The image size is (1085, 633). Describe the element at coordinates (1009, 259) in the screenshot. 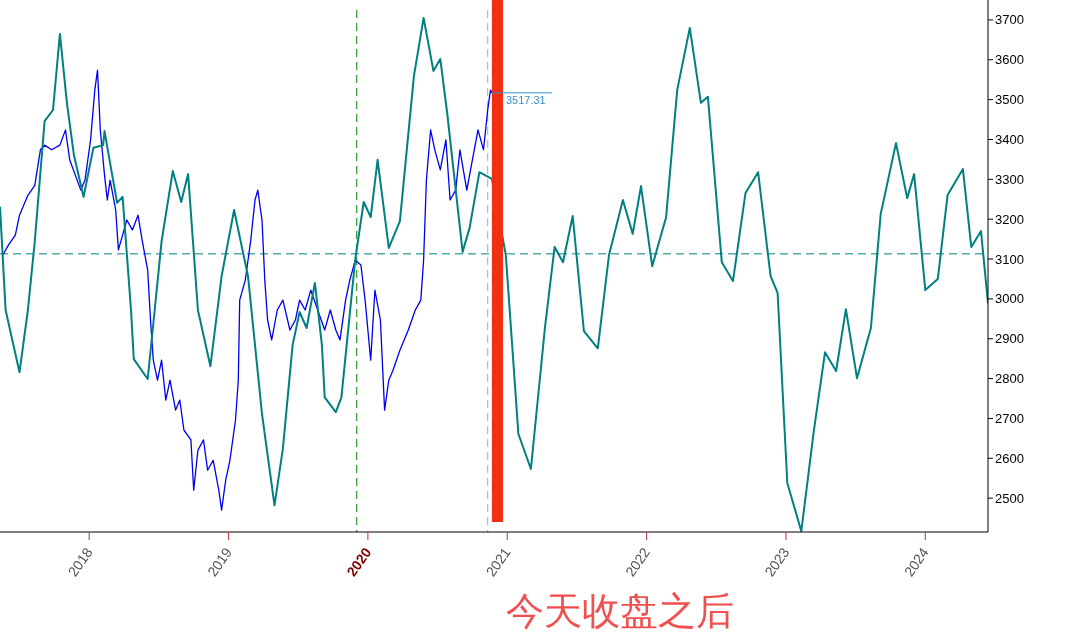

I see `y-tick-label: 3100` at that location.